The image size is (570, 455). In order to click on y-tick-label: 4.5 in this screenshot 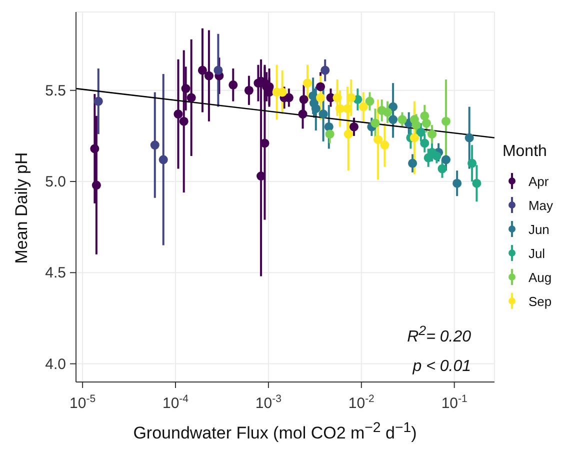, I will do `click(55, 273)`.